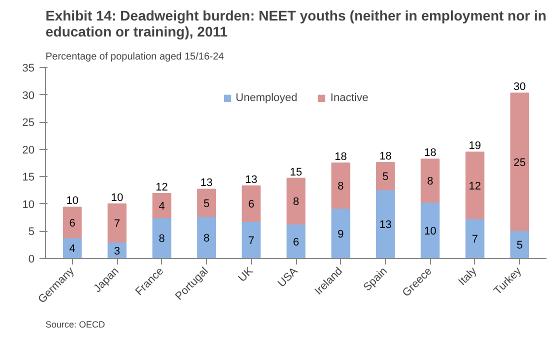 Image resolution: width=560 pixels, height=347 pixels. Describe the element at coordinates (28, 178) in the screenshot. I see `y-tick-label: 15` at that location.